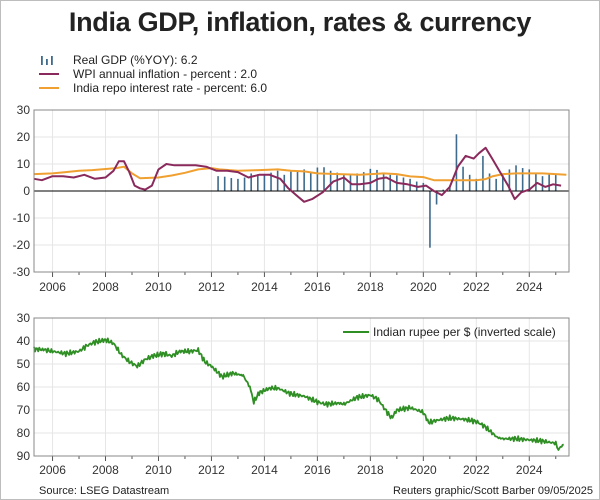 The height and width of the screenshot is (500, 600). I want to click on bottom-x-tick-label: 2022, so click(476, 470).